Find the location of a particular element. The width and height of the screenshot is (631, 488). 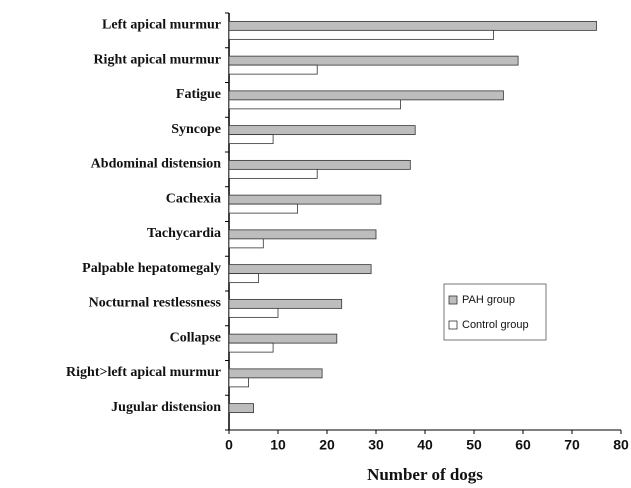

x-tick-label: 10 is located at coordinates (278, 445).